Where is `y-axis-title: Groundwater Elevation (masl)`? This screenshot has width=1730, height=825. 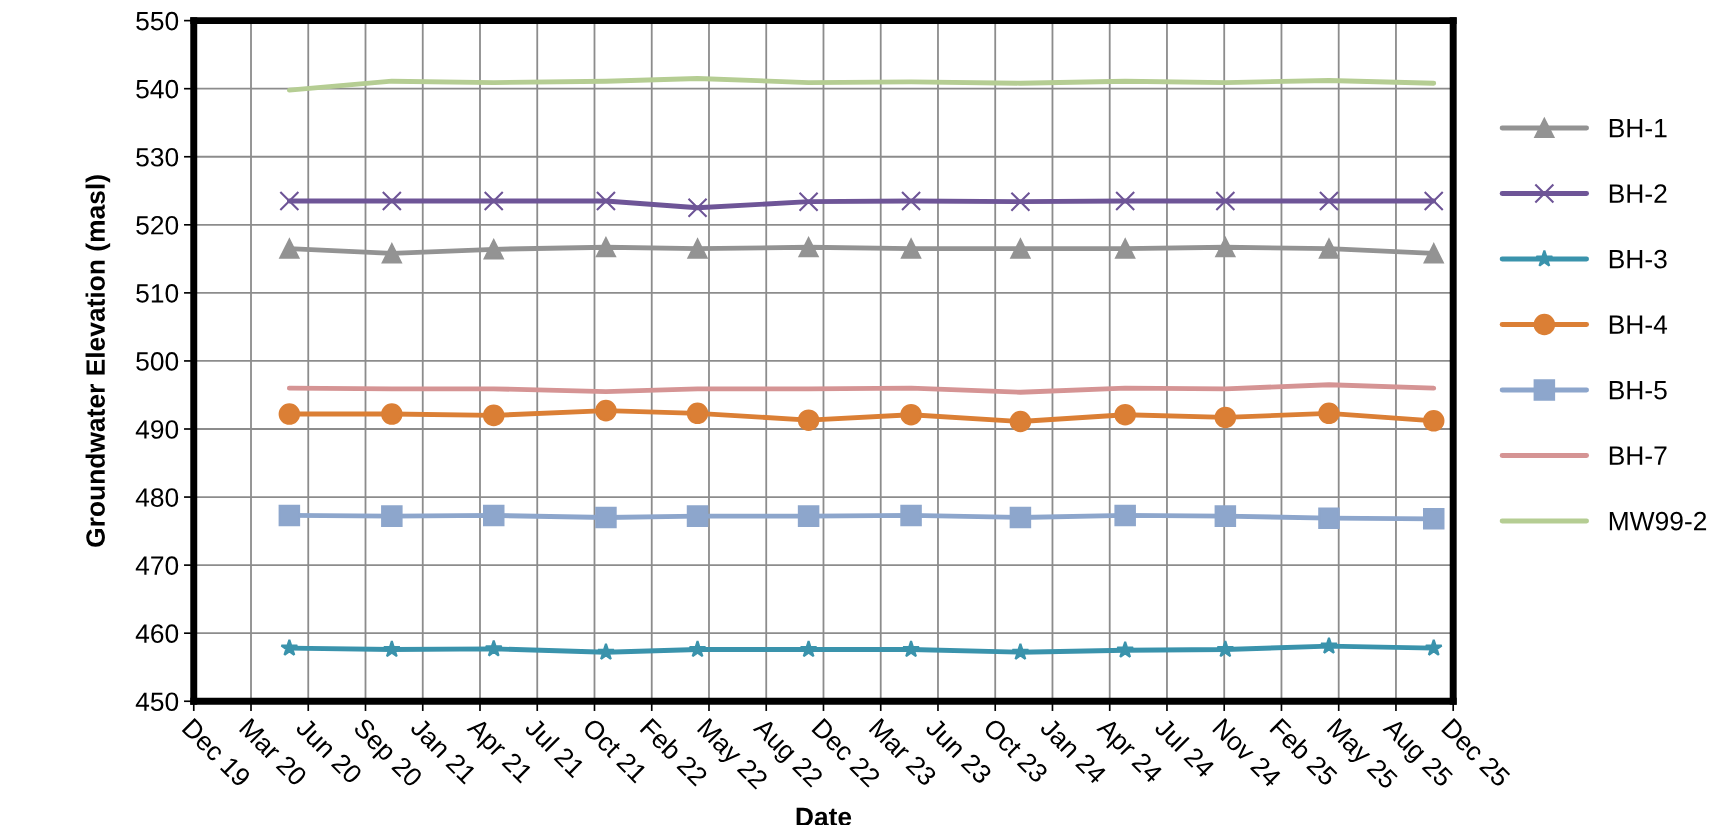 y-axis-title: Groundwater Elevation (masl) is located at coordinates (98, 361).